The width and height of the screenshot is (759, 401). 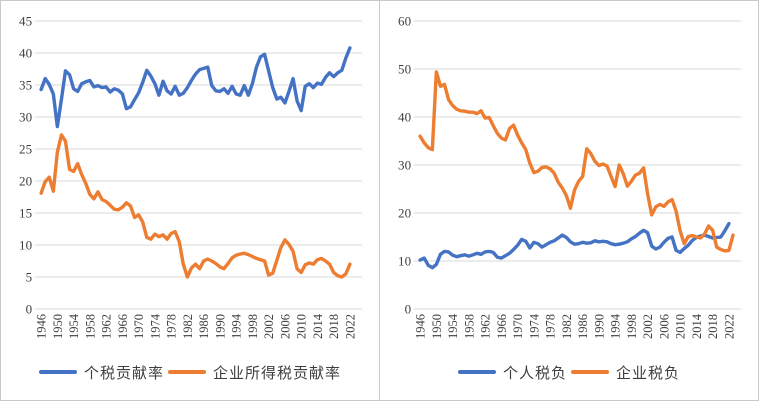 What do you see at coordinates (29, 277) in the screenshot?
I see `y-tick-label: 5` at bounding box center [29, 277].